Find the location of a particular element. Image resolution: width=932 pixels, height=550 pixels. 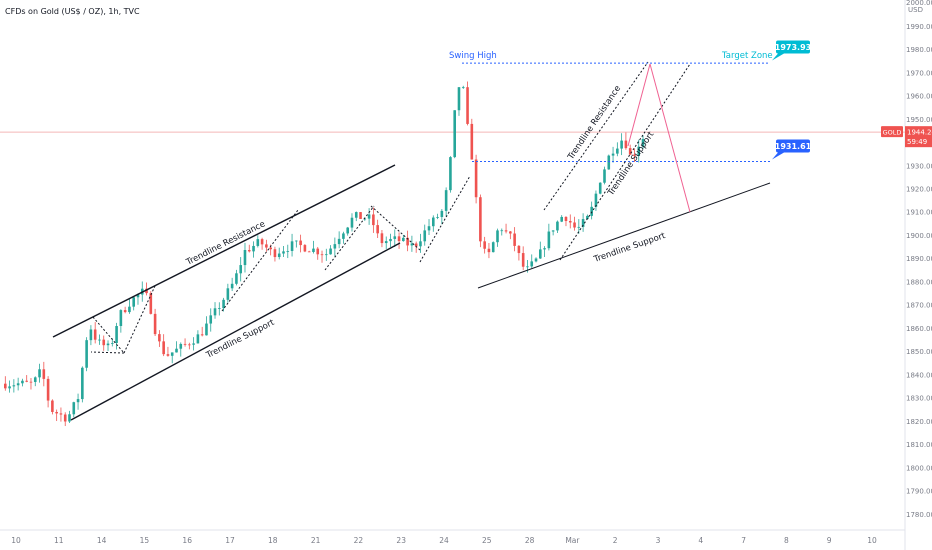

x-tick-label: 14 is located at coordinates (102, 540).